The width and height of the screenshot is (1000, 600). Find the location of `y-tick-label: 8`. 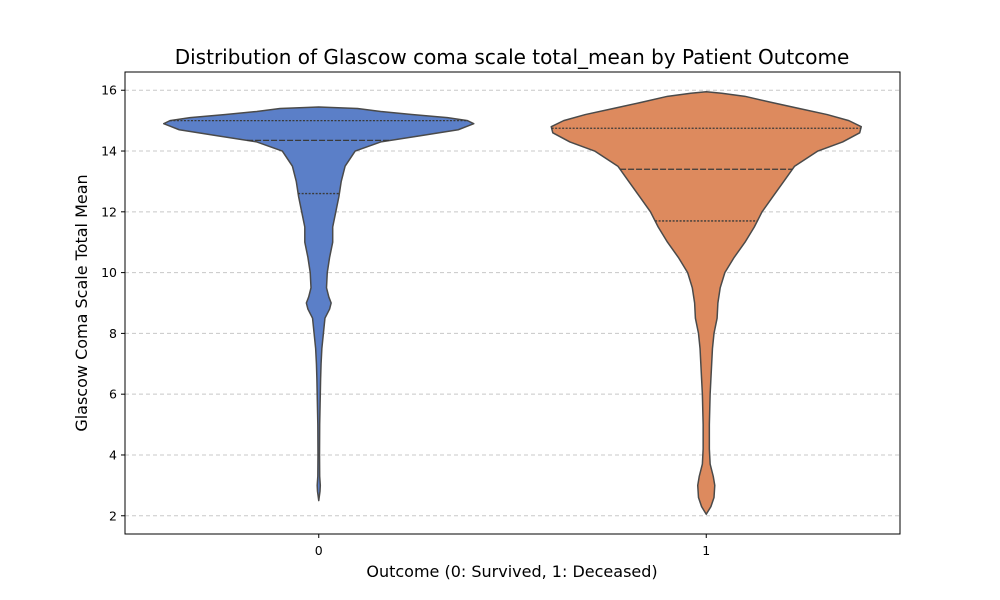

y-tick-label: 8 is located at coordinates (113, 333).